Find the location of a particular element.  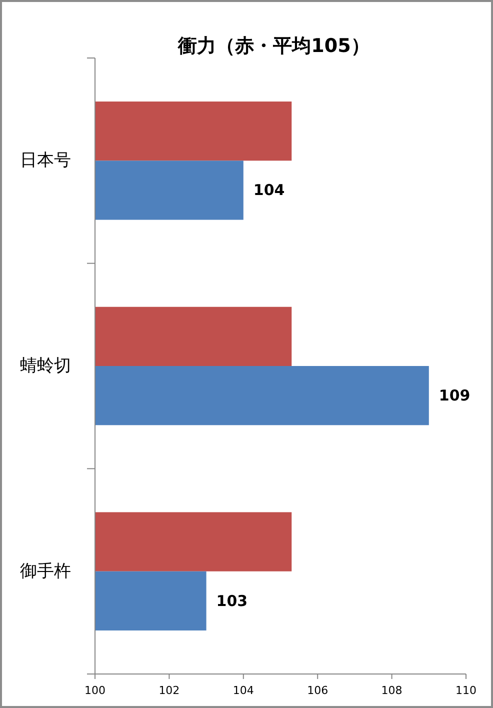

x-tick-label: 100 is located at coordinates (95, 690).